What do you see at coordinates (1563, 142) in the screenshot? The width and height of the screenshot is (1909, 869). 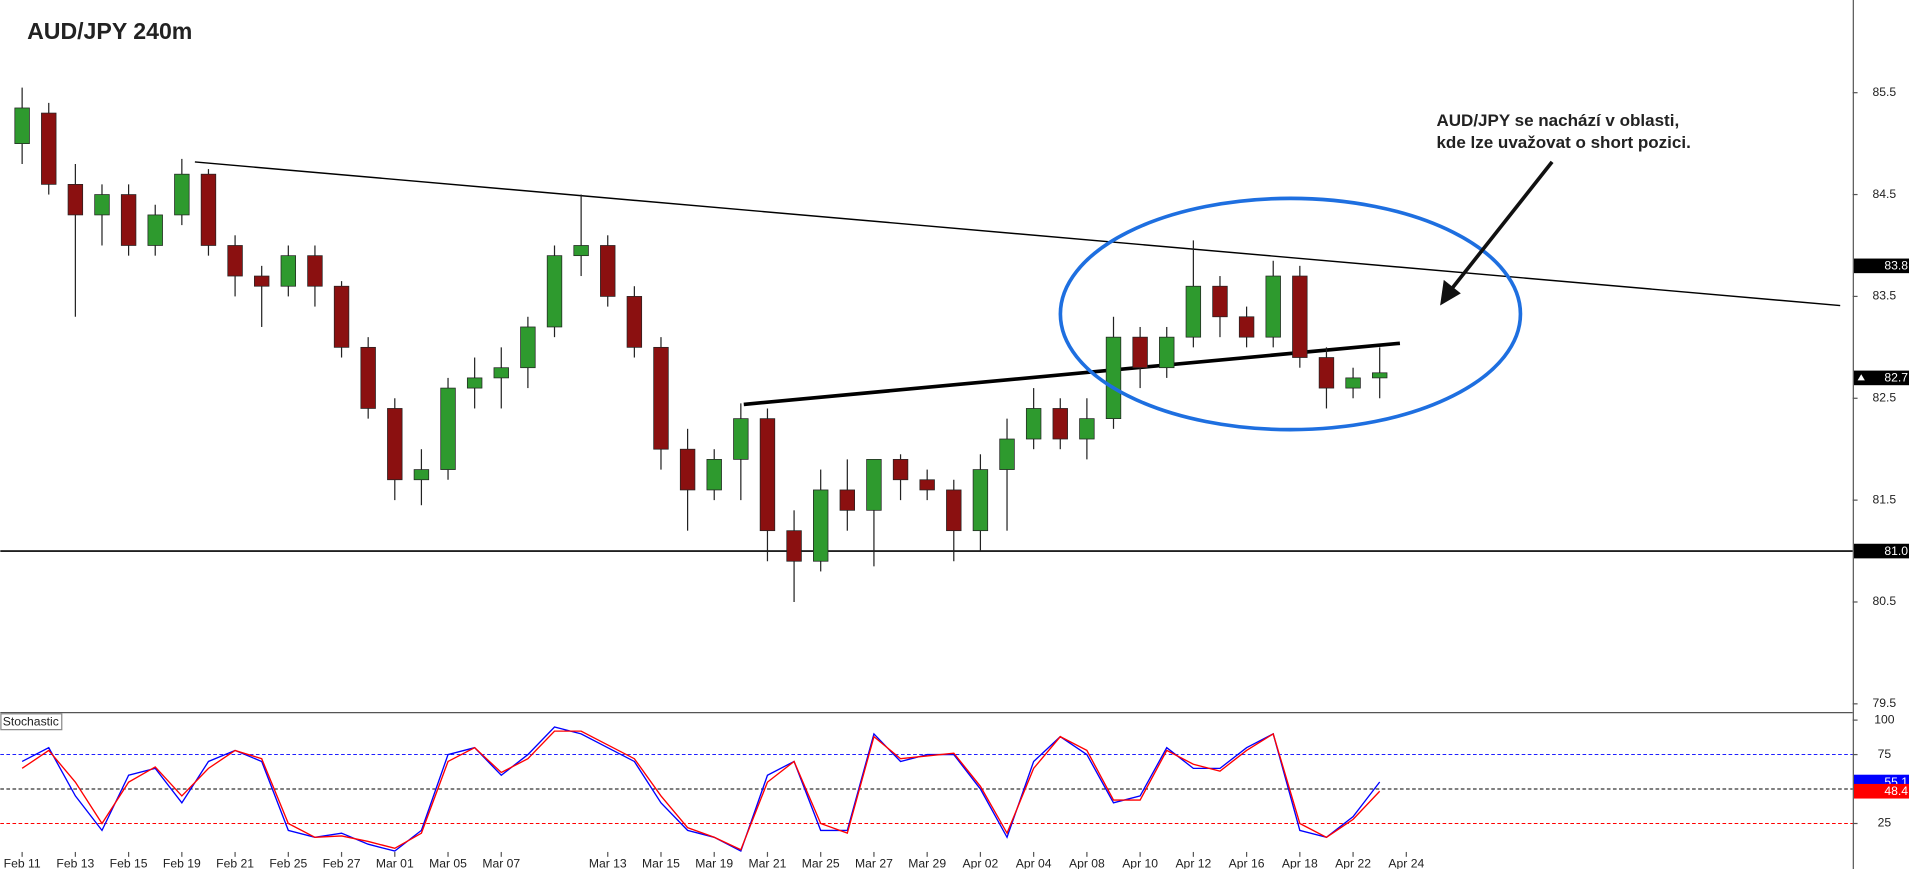 I see `annotation: kde lze uvažovat o short pozici.` at bounding box center [1563, 142].